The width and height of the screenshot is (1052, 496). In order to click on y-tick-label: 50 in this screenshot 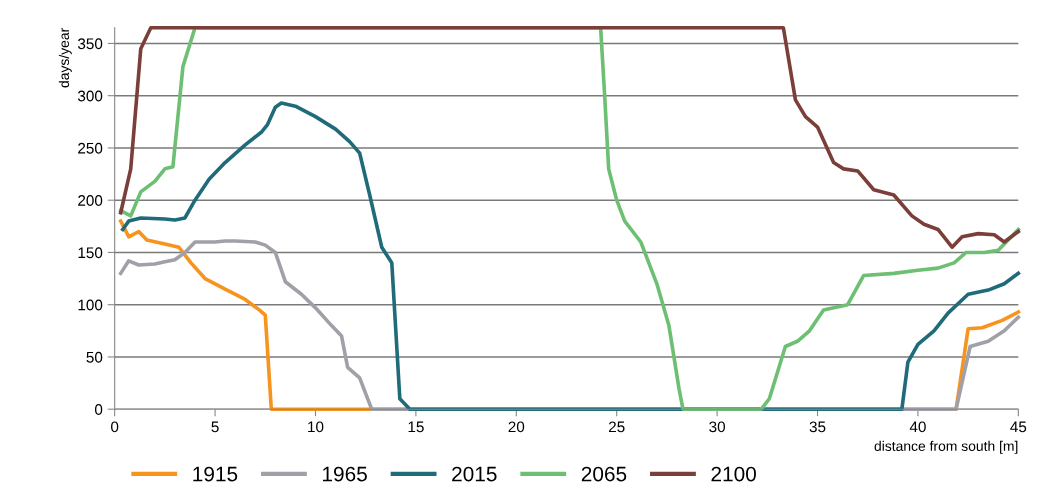, I will do `click(94, 357)`.